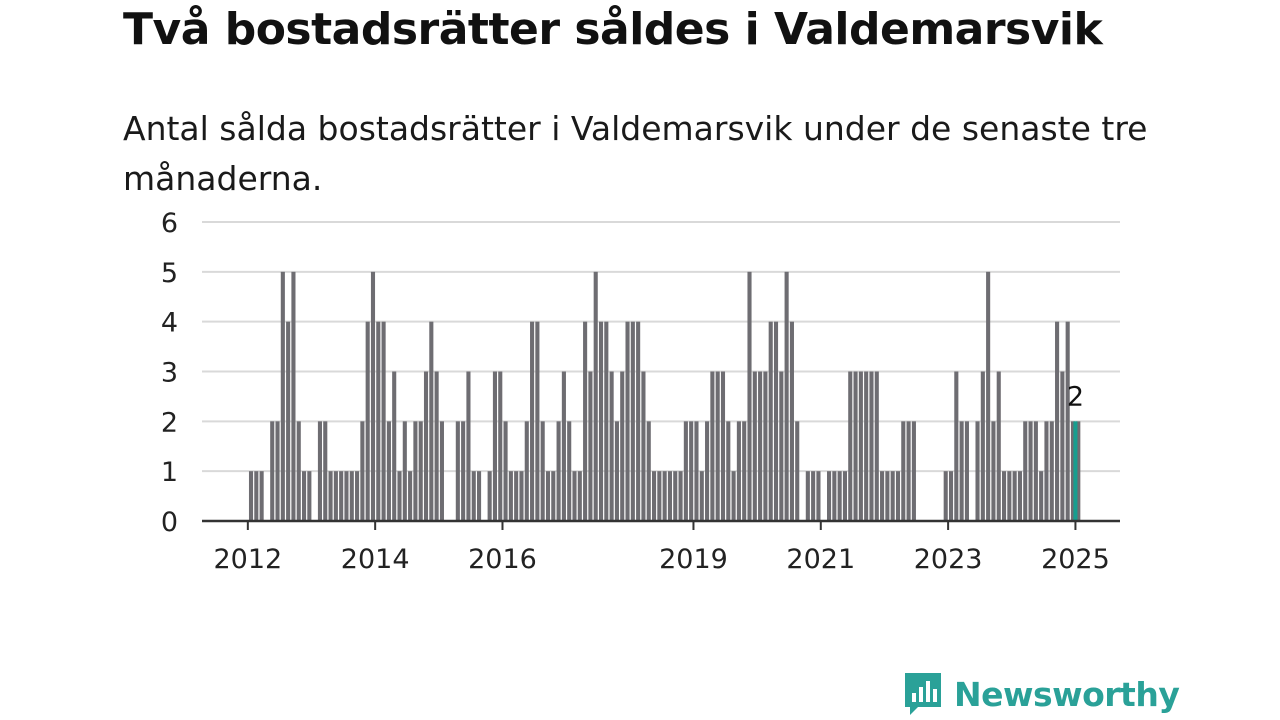 The height and width of the screenshot is (720, 1280). Describe the element at coordinates (502, 559) in the screenshot. I see `x-tick-label: 2016` at that location.